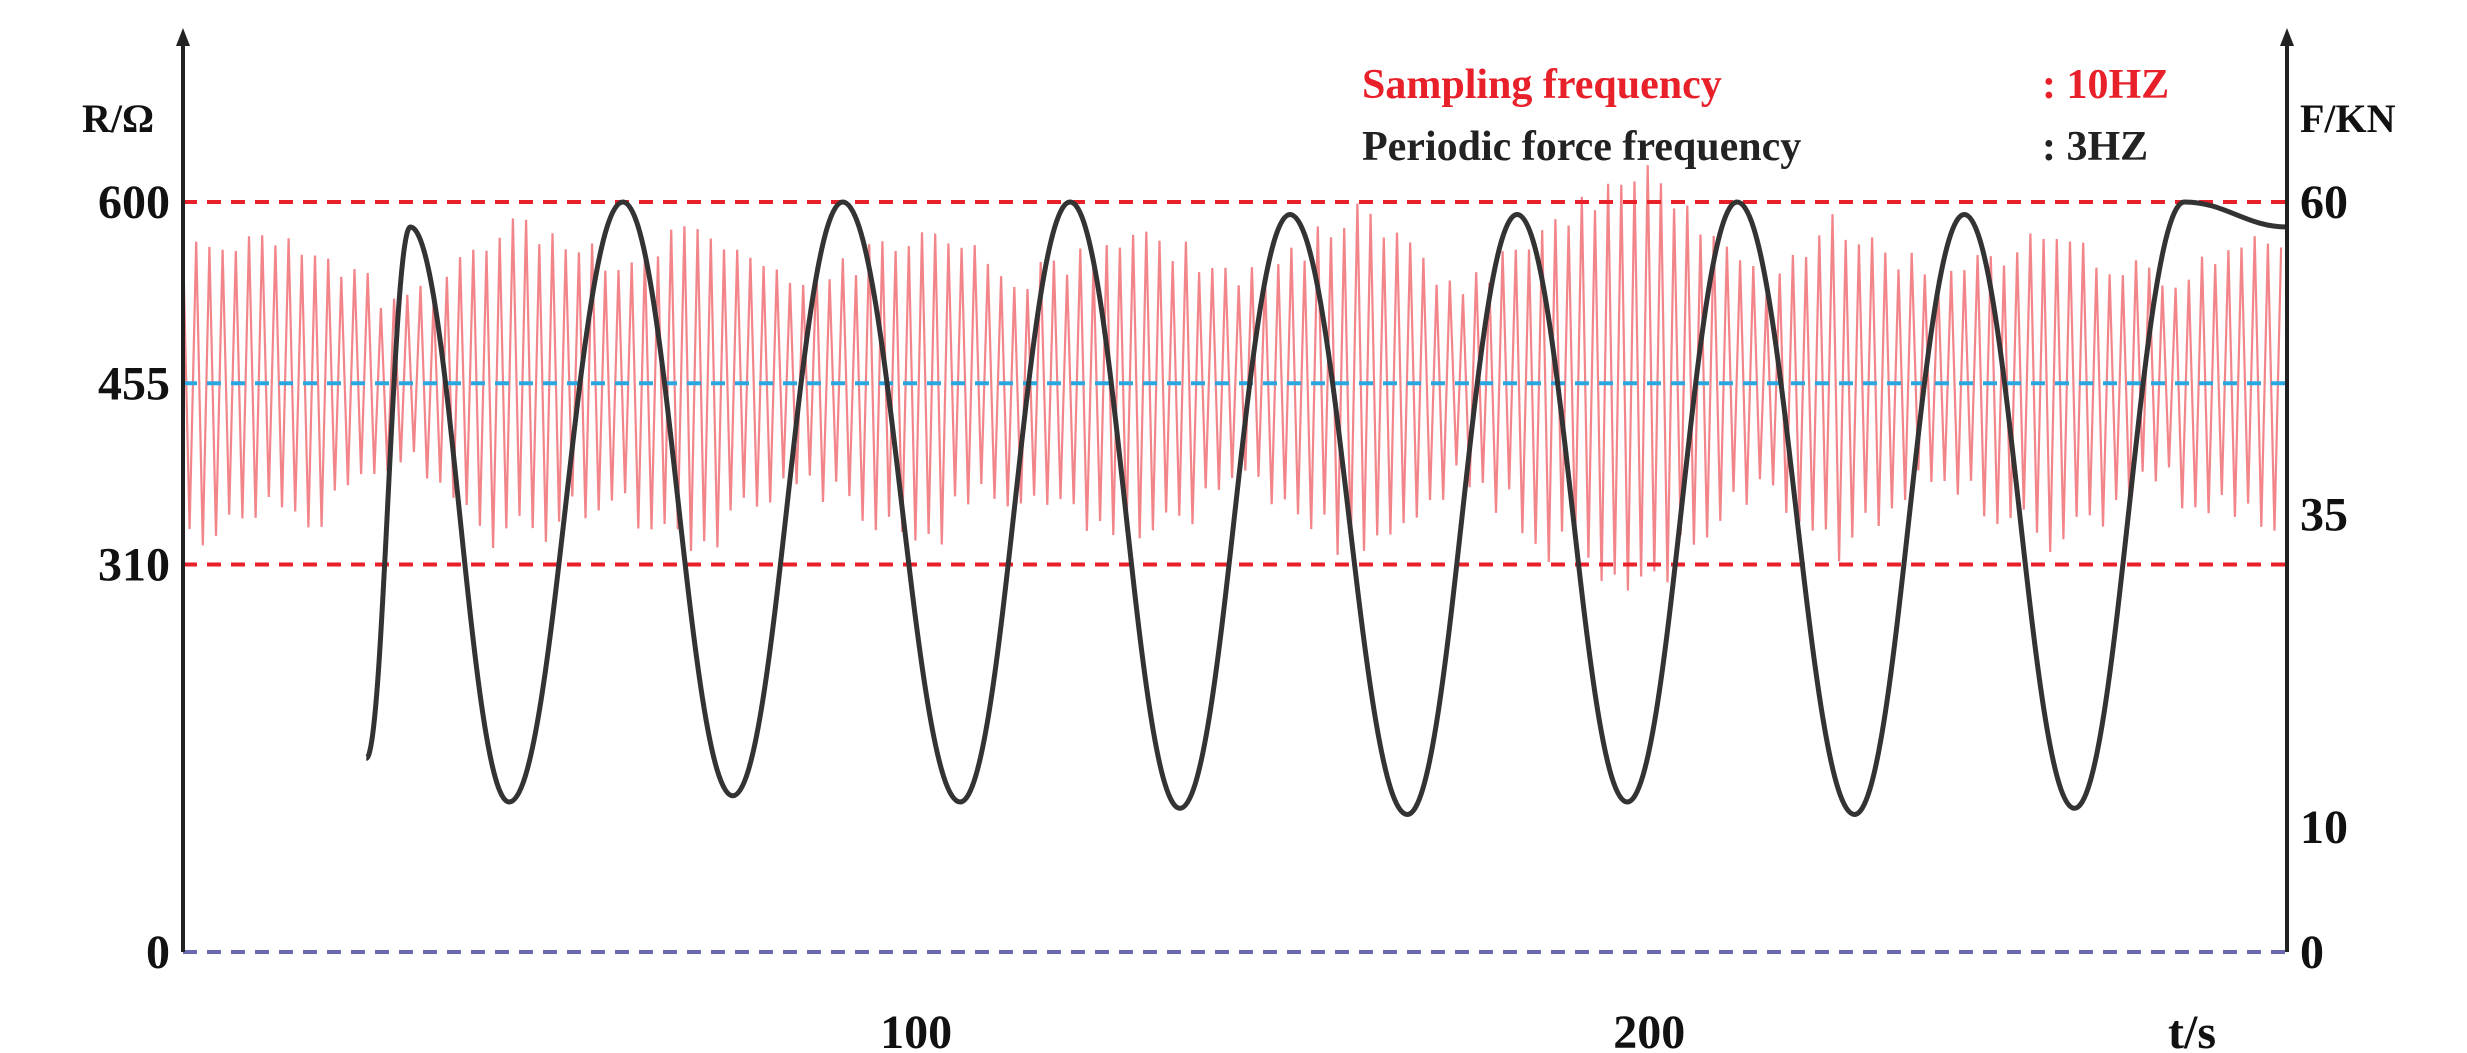 This screenshot has width=2467, height=1053. Describe the element at coordinates (2324, 515) in the screenshot. I see `right-tick-35: 35` at that location.